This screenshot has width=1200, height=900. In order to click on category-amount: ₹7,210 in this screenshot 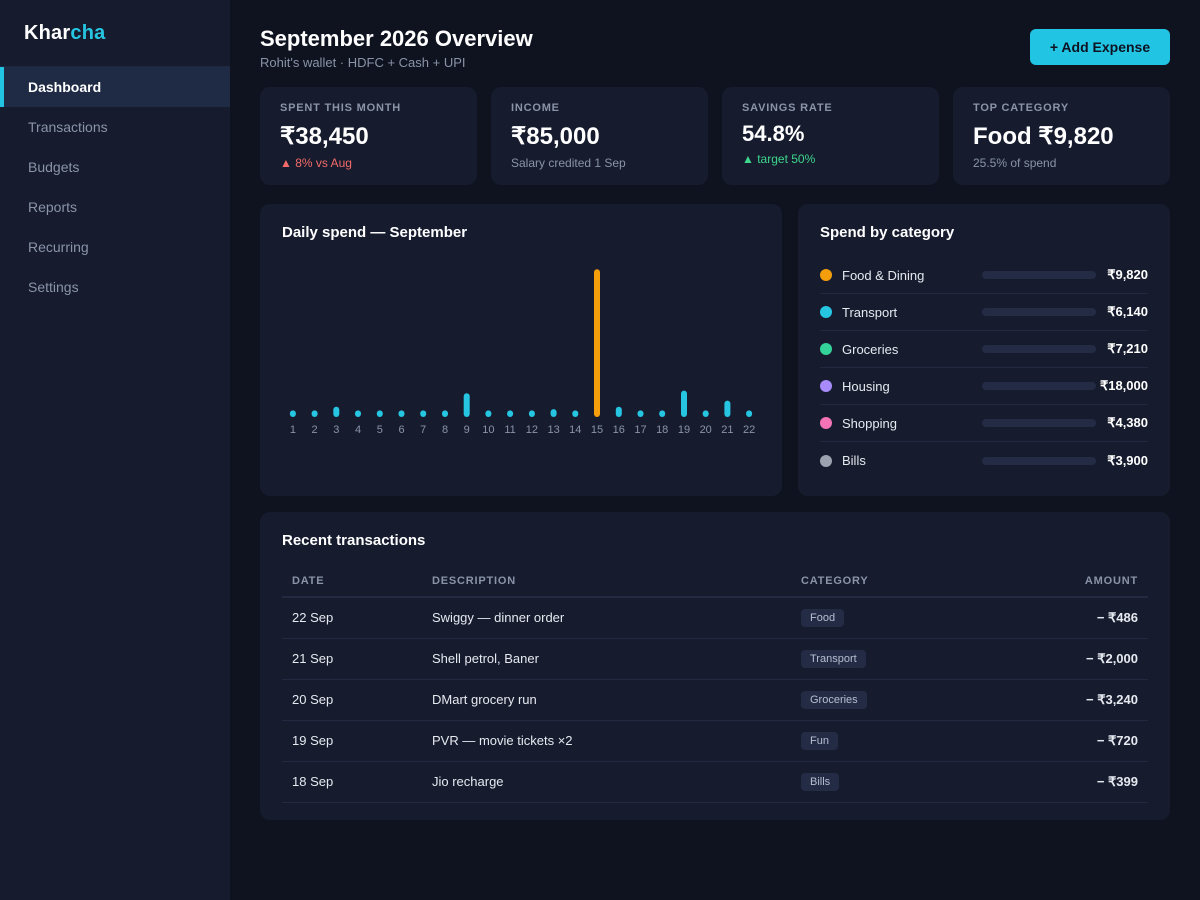, I will do `click(1127, 348)`.